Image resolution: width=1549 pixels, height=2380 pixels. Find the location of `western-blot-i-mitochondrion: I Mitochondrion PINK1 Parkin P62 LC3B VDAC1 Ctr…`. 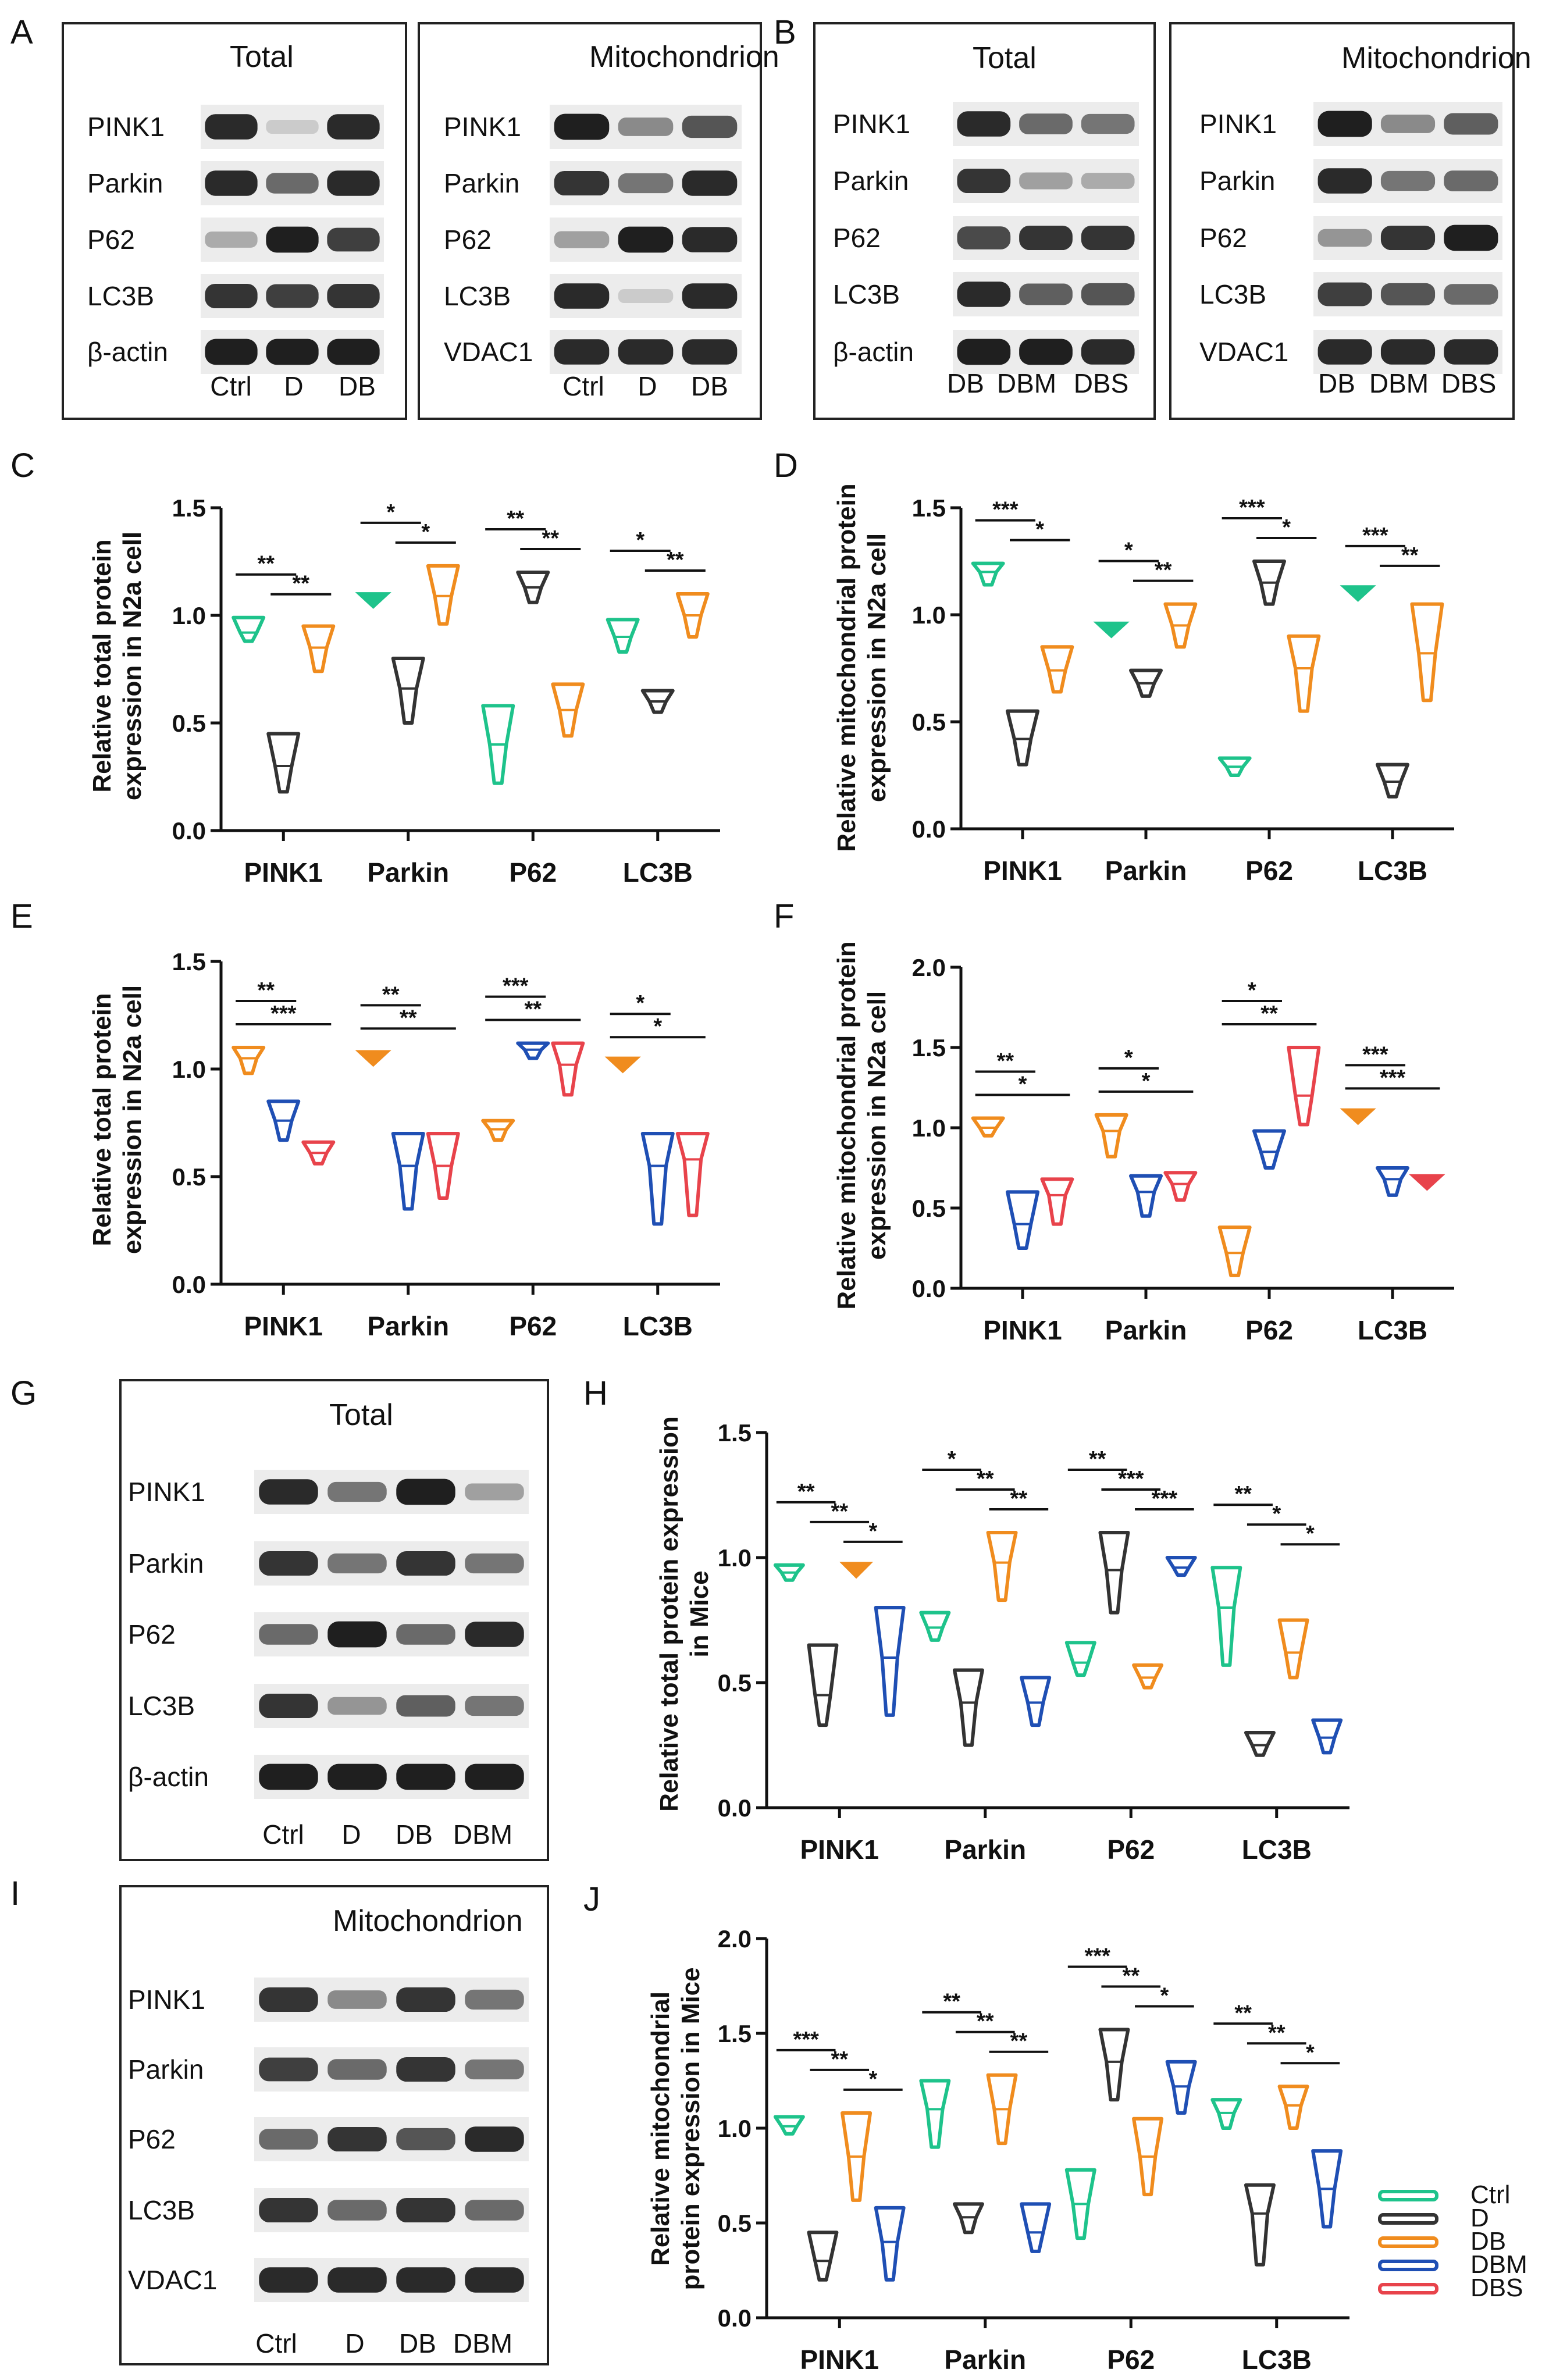

western-blot-i-mitochondrion: I Mitochondrion PINK1 Parkin P62 LC3B VDAC1 Ctr… is located at coordinates (279, 2120).